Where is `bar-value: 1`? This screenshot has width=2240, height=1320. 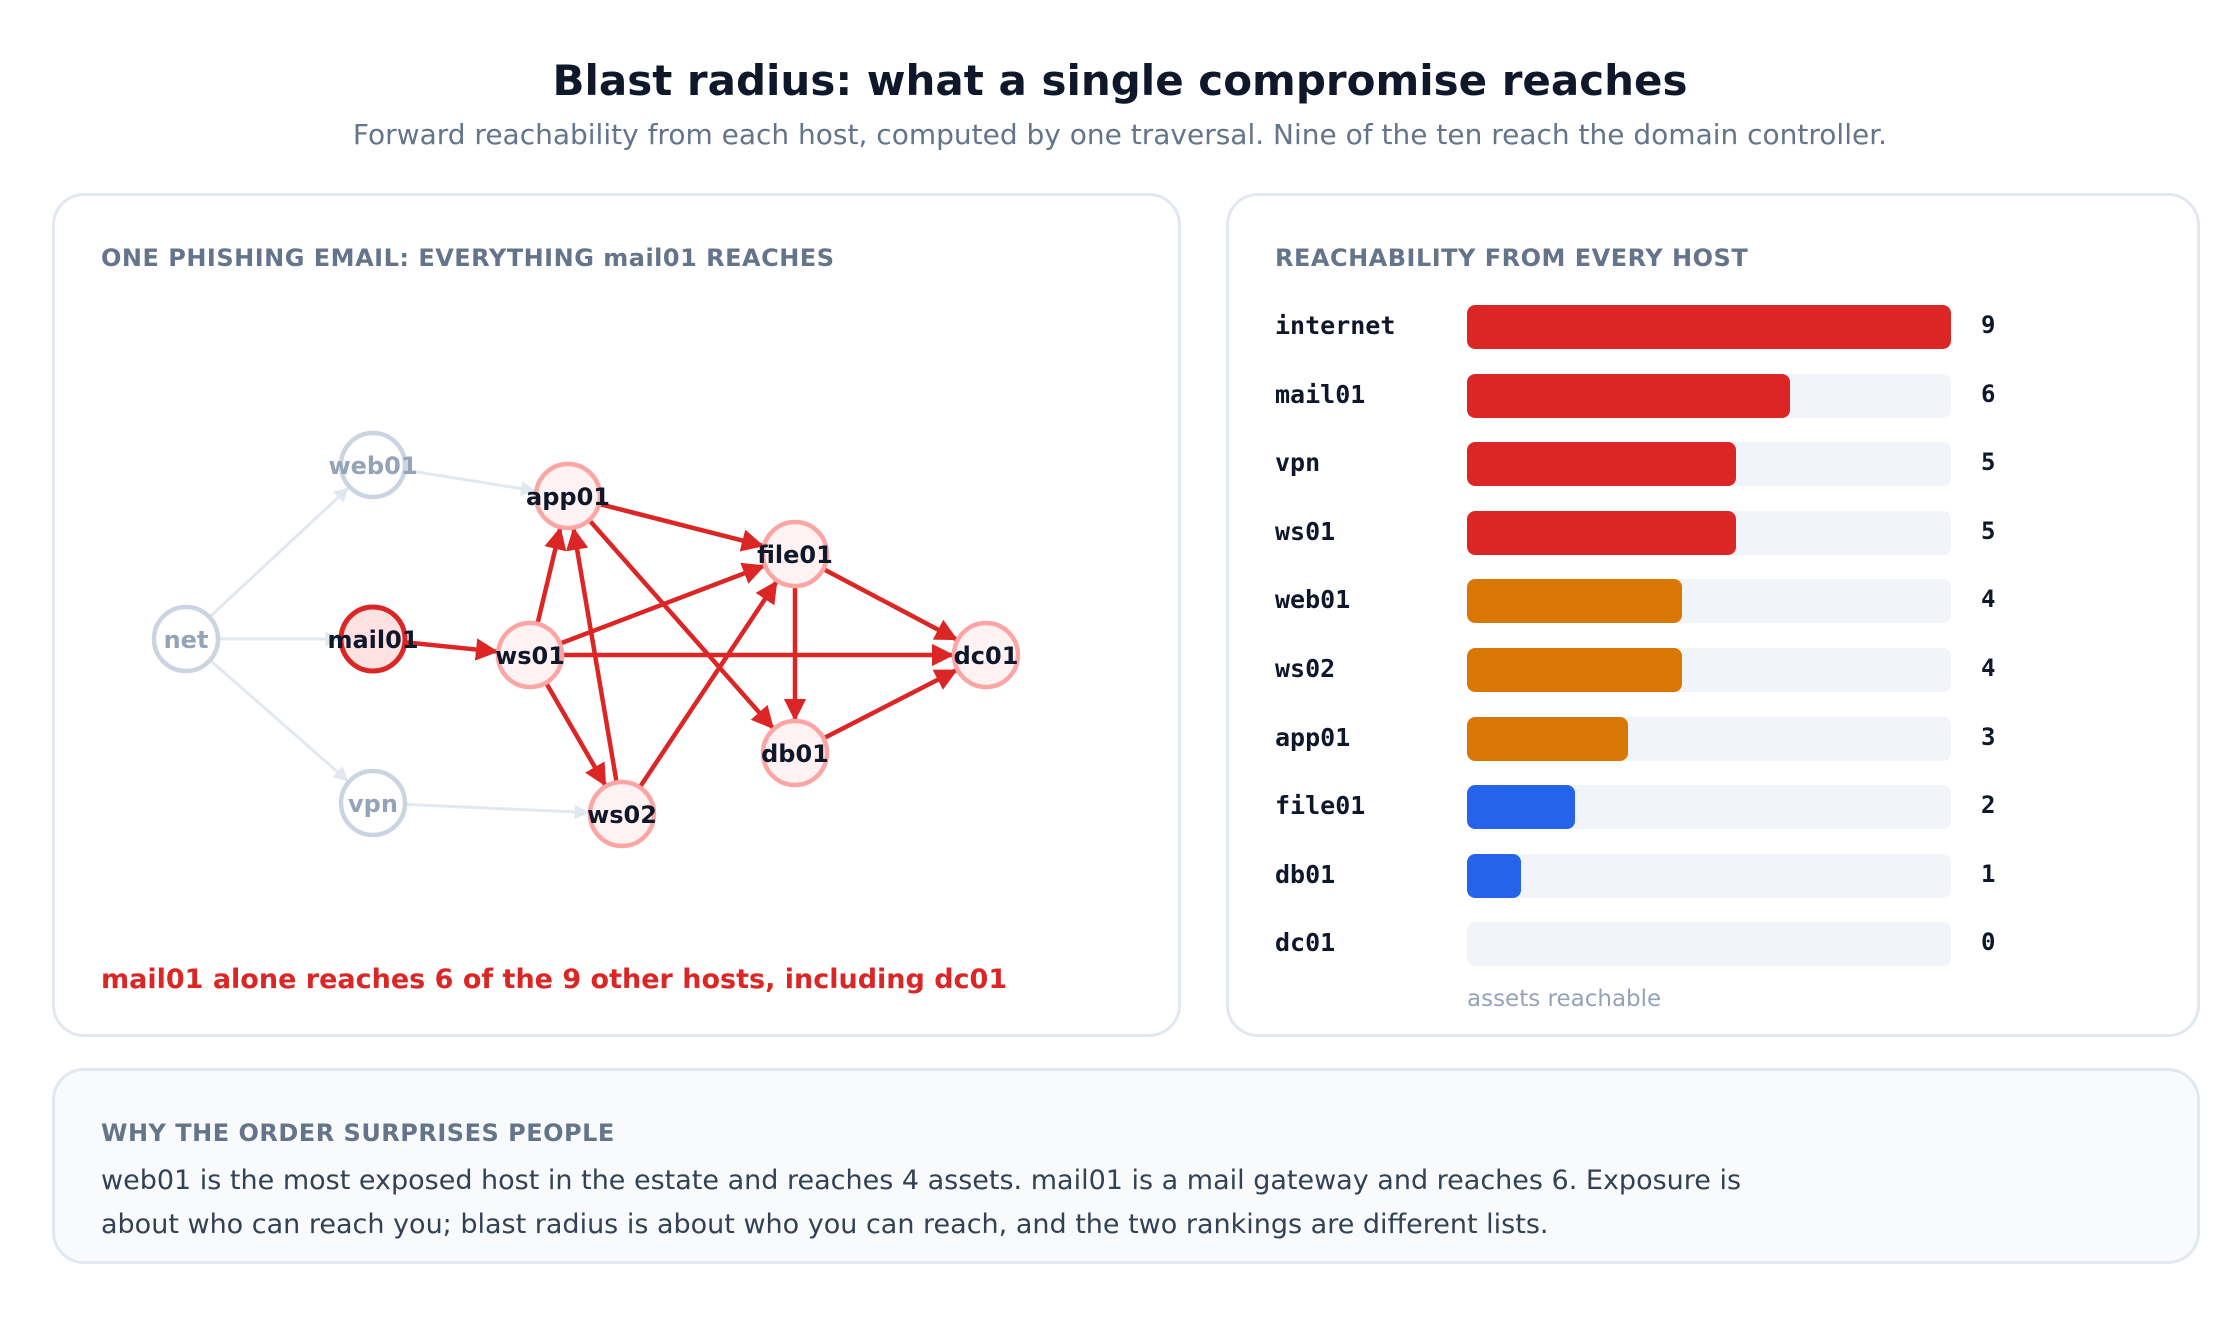
bar-value: 1 is located at coordinates (1988, 873).